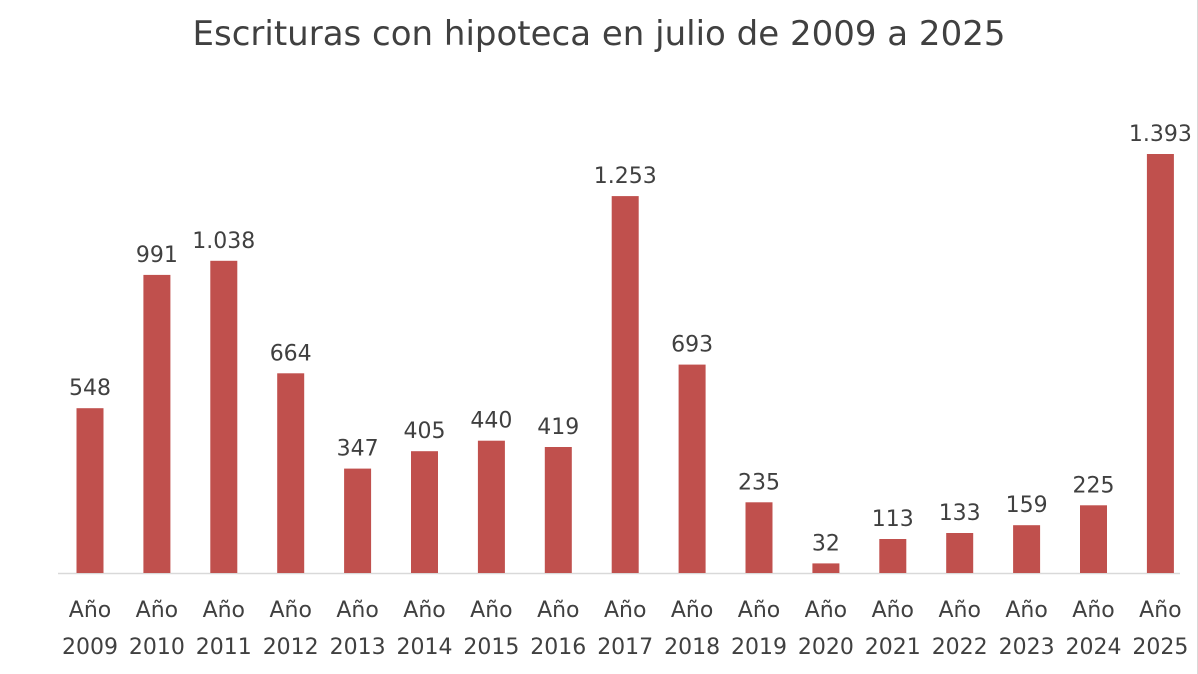  Describe the element at coordinates (157, 255) in the screenshot. I see `data-label-2010: 991` at that location.